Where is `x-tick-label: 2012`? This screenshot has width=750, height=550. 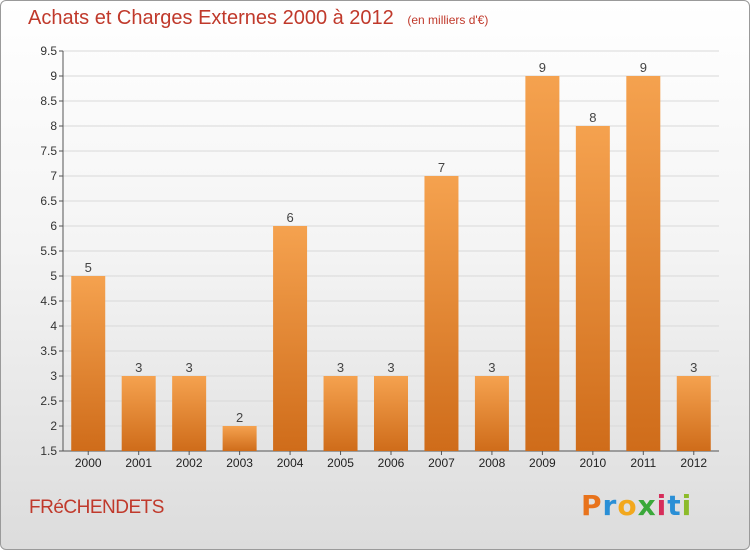
x-tick-label: 2012 is located at coordinates (693, 463).